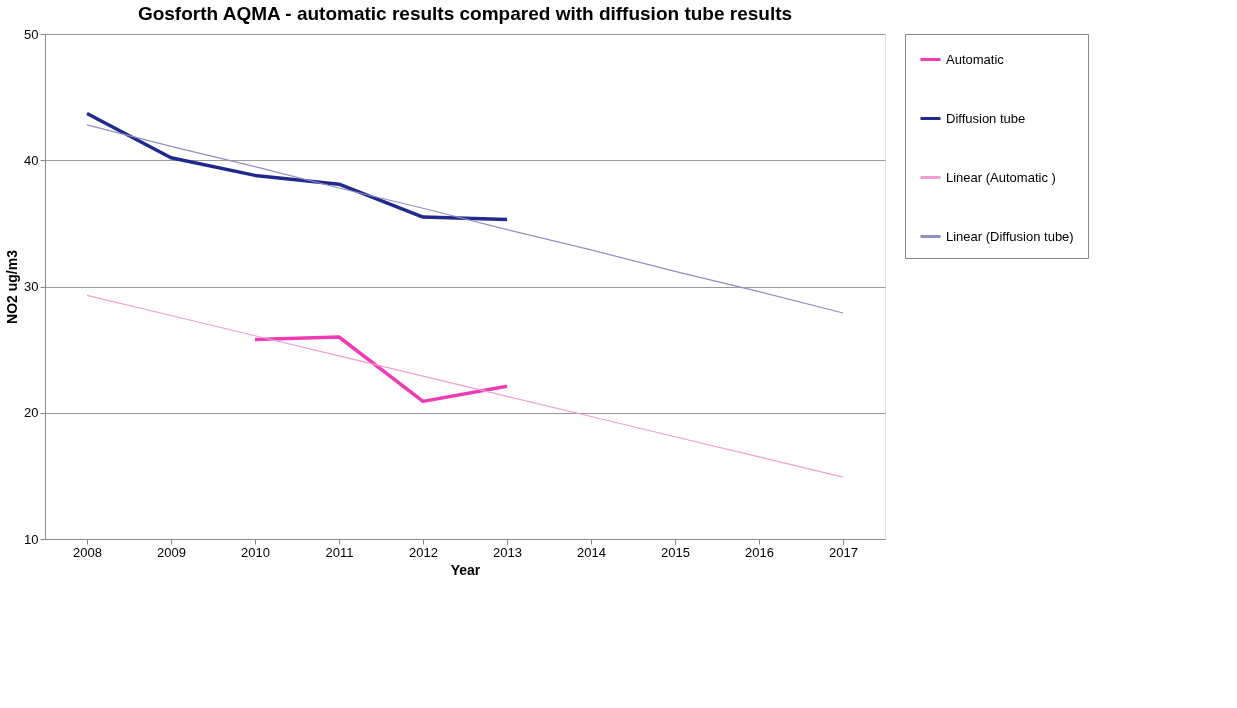 The width and height of the screenshot is (1237, 708). Describe the element at coordinates (31, 34) in the screenshot. I see `y-tick-label: 50` at that location.